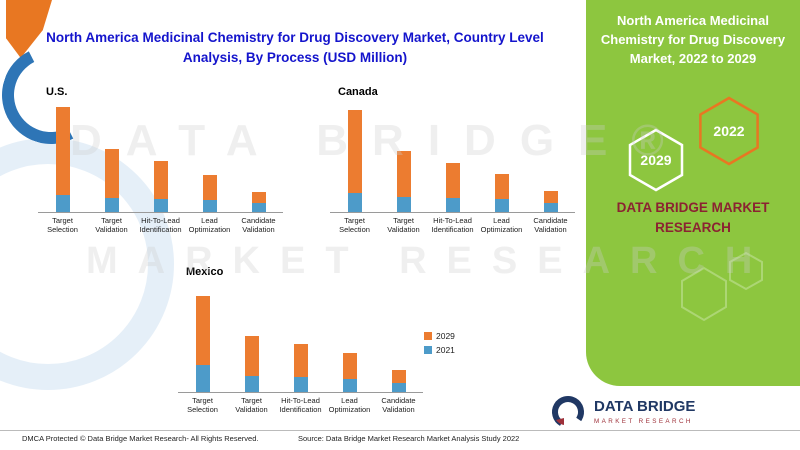 This screenshot has width=800, height=450. I want to click on legend: 2029 2021, so click(439, 343).